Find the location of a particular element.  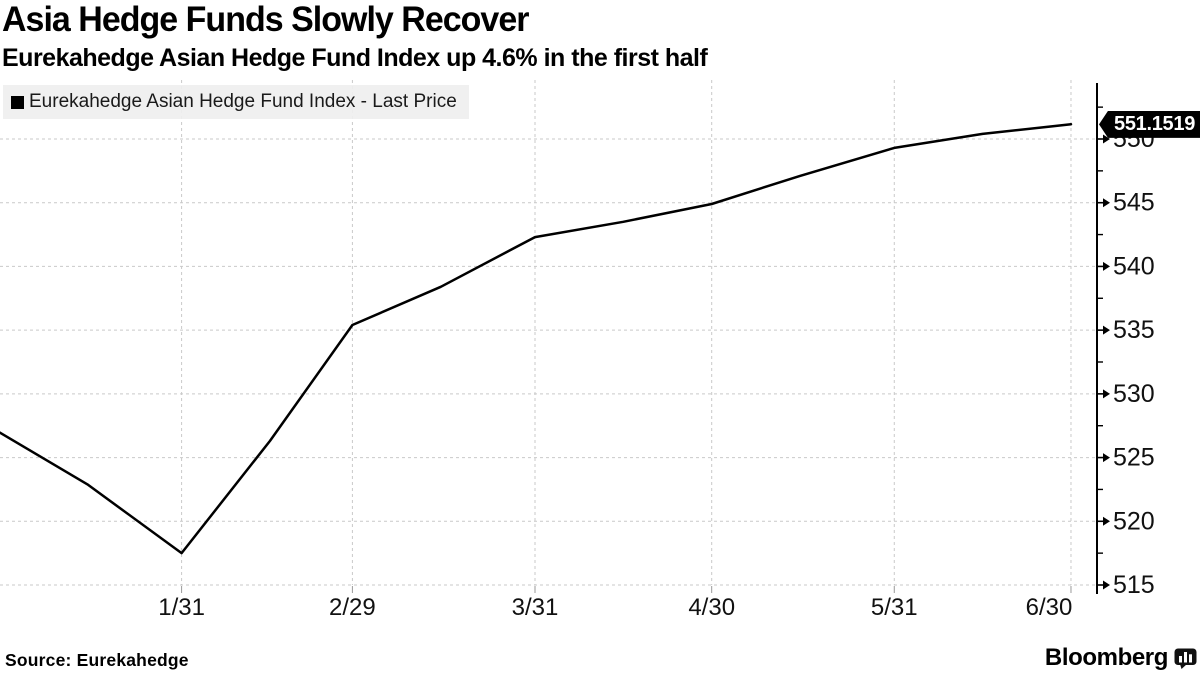

last-price-value: 551.1519 is located at coordinates (1155, 123).